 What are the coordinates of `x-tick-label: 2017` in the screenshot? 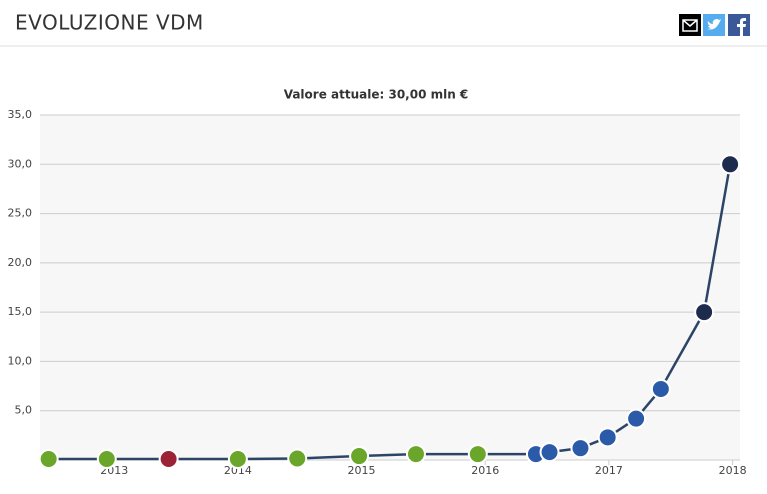 It's located at (609, 470).